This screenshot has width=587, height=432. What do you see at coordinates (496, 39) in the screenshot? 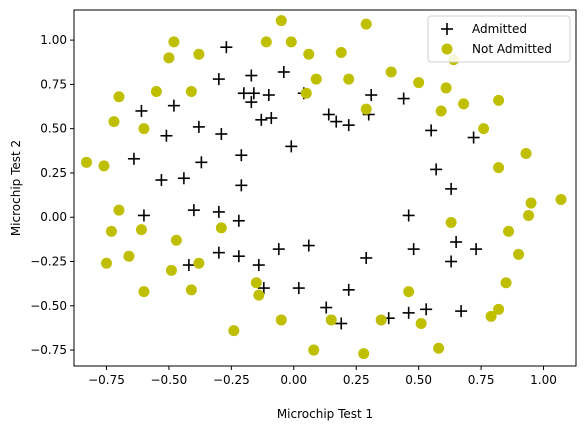
I see `legend-entries: Admitted Not Admitted` at bounding box center [496, 39].